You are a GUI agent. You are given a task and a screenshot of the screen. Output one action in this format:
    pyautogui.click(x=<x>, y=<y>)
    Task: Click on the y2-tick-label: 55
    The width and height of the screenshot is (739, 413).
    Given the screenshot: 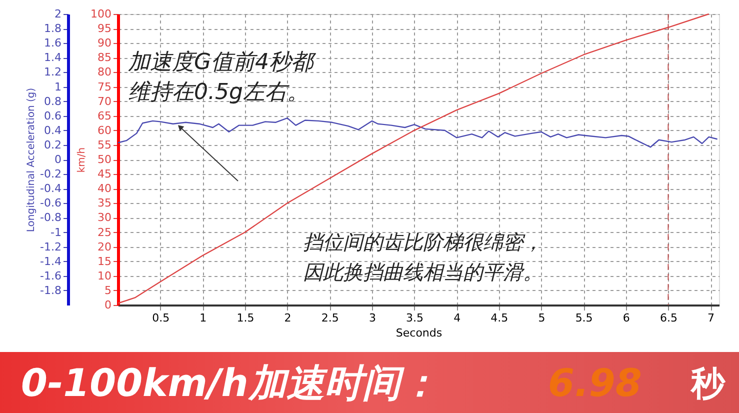 What is the action you would take?
    pyautogui.click(x=105, y=145)
    